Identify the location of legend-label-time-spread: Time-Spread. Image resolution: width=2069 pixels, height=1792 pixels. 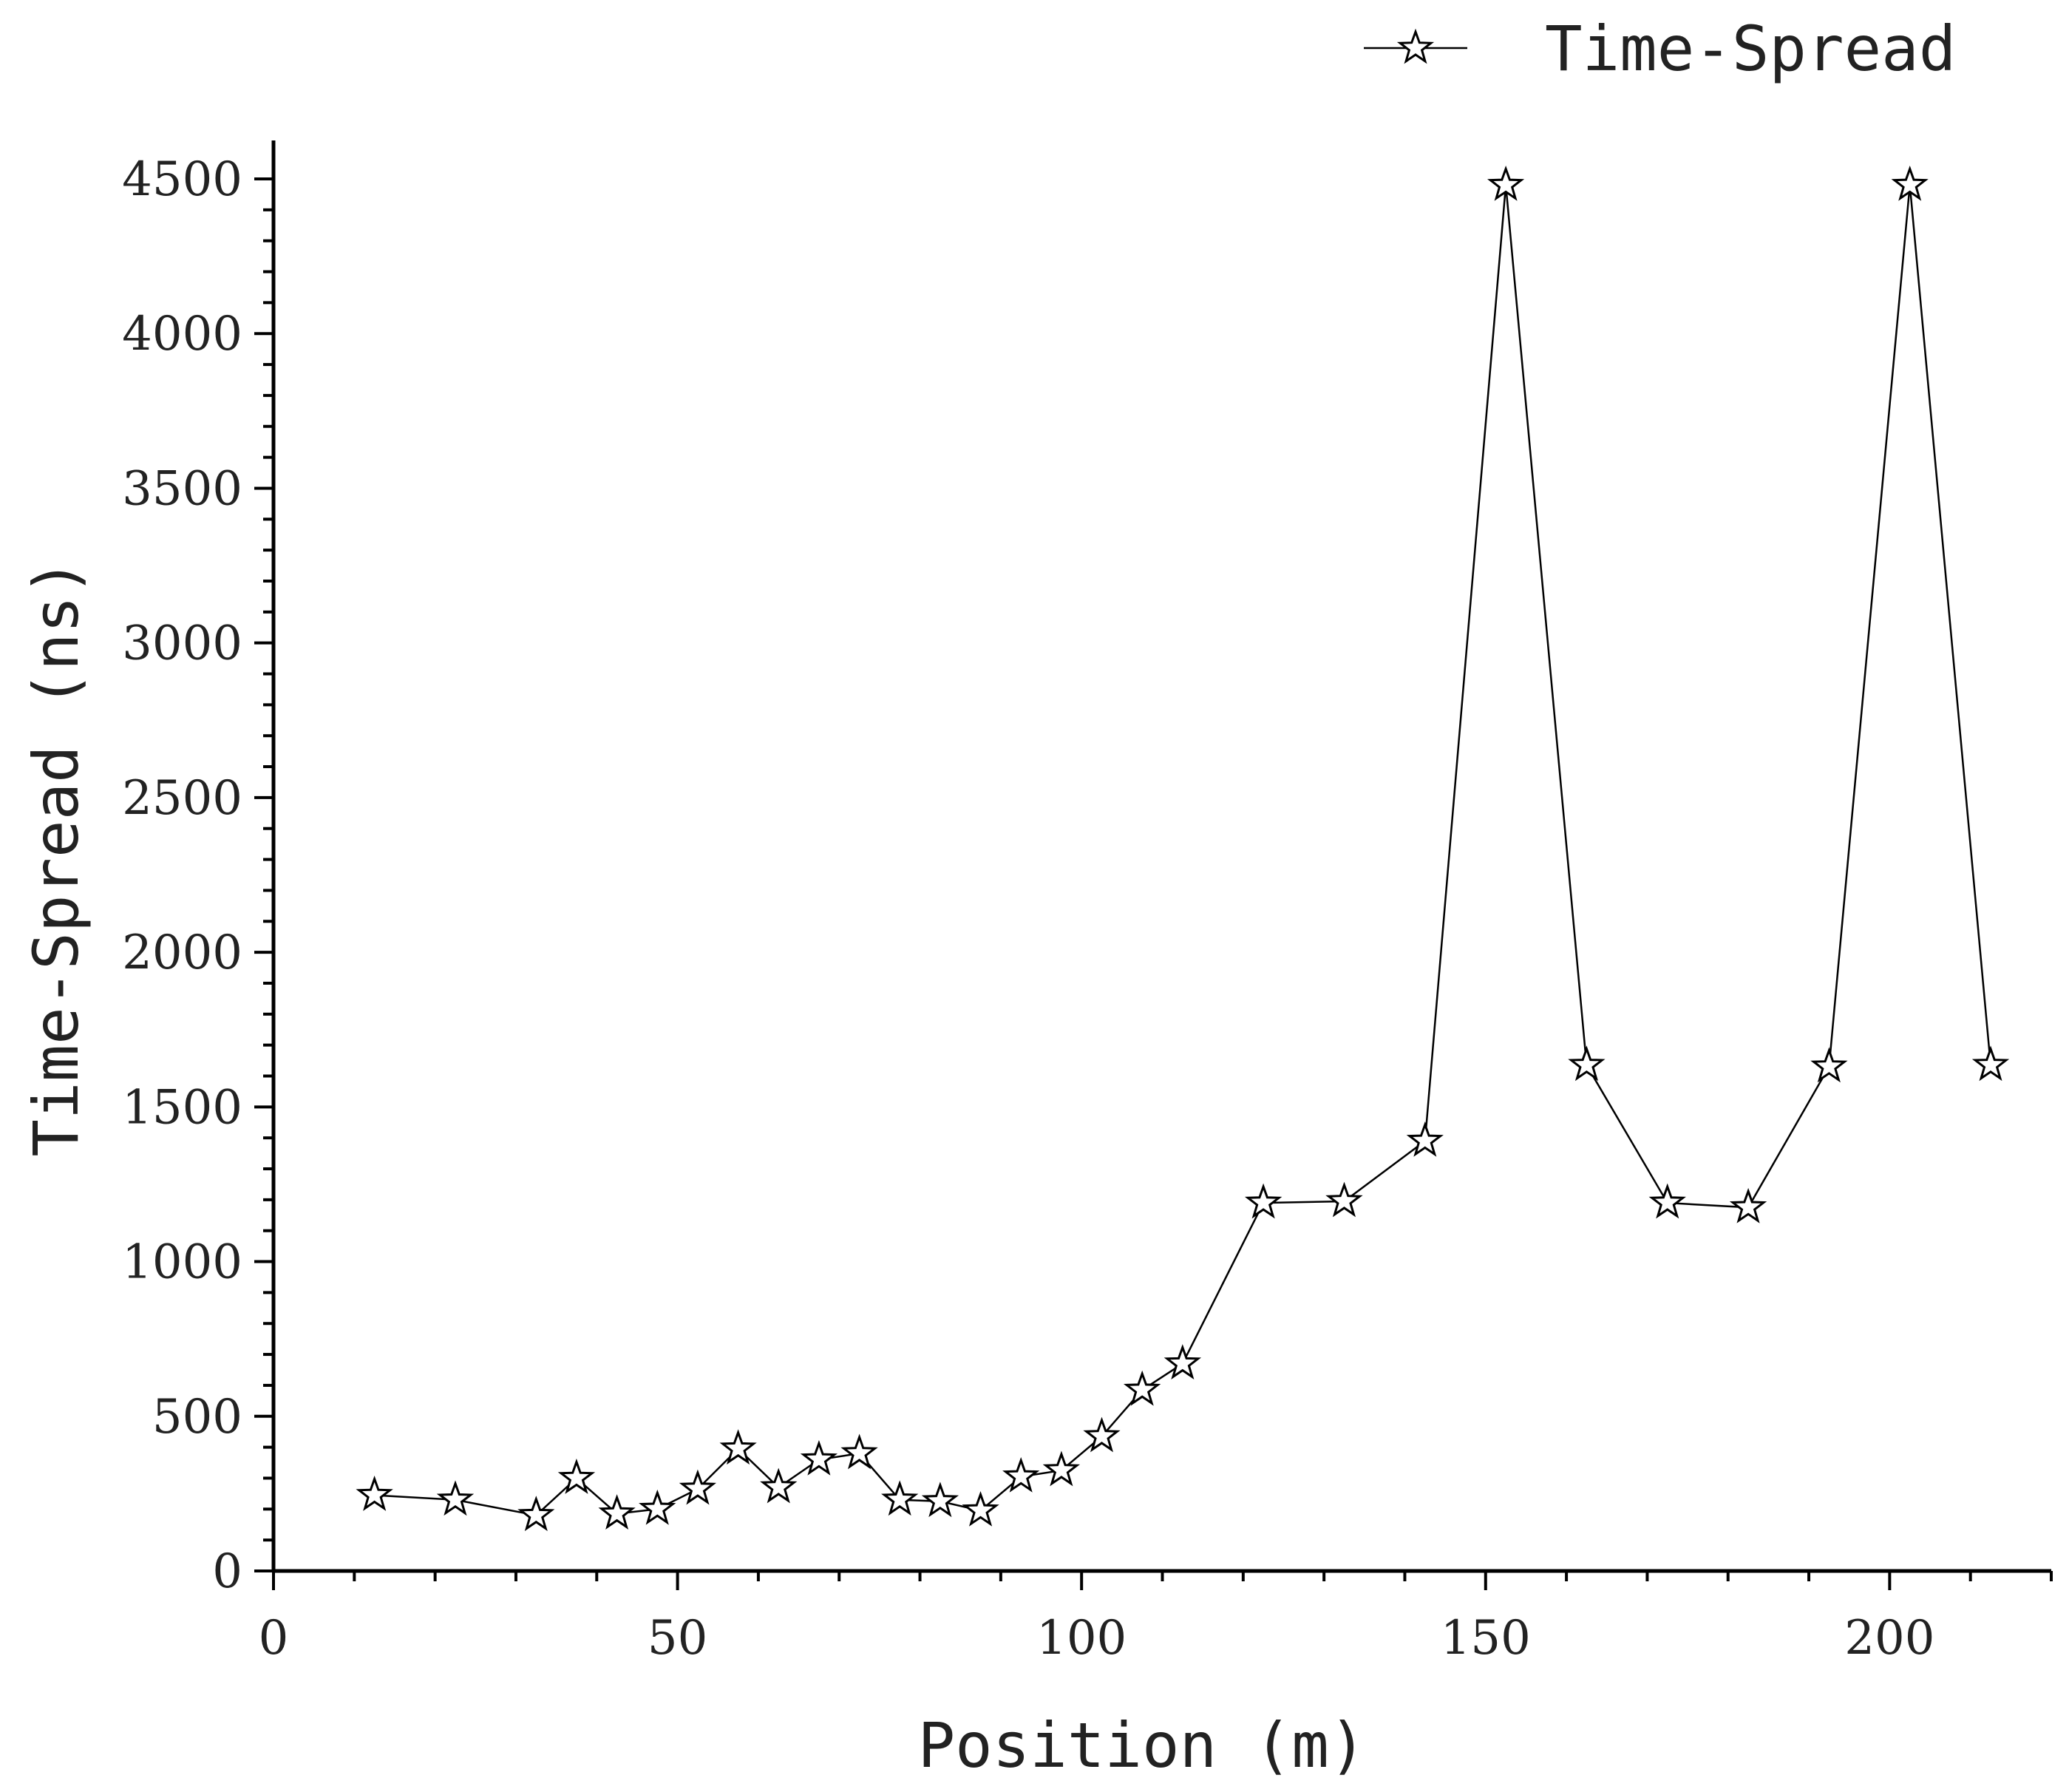
(1750, 49).